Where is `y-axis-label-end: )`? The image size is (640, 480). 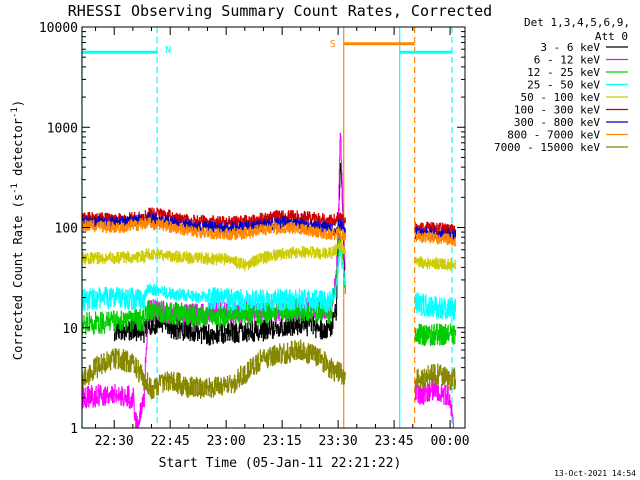
y-axis-label-end: ) is located at coordinates (18, 103).